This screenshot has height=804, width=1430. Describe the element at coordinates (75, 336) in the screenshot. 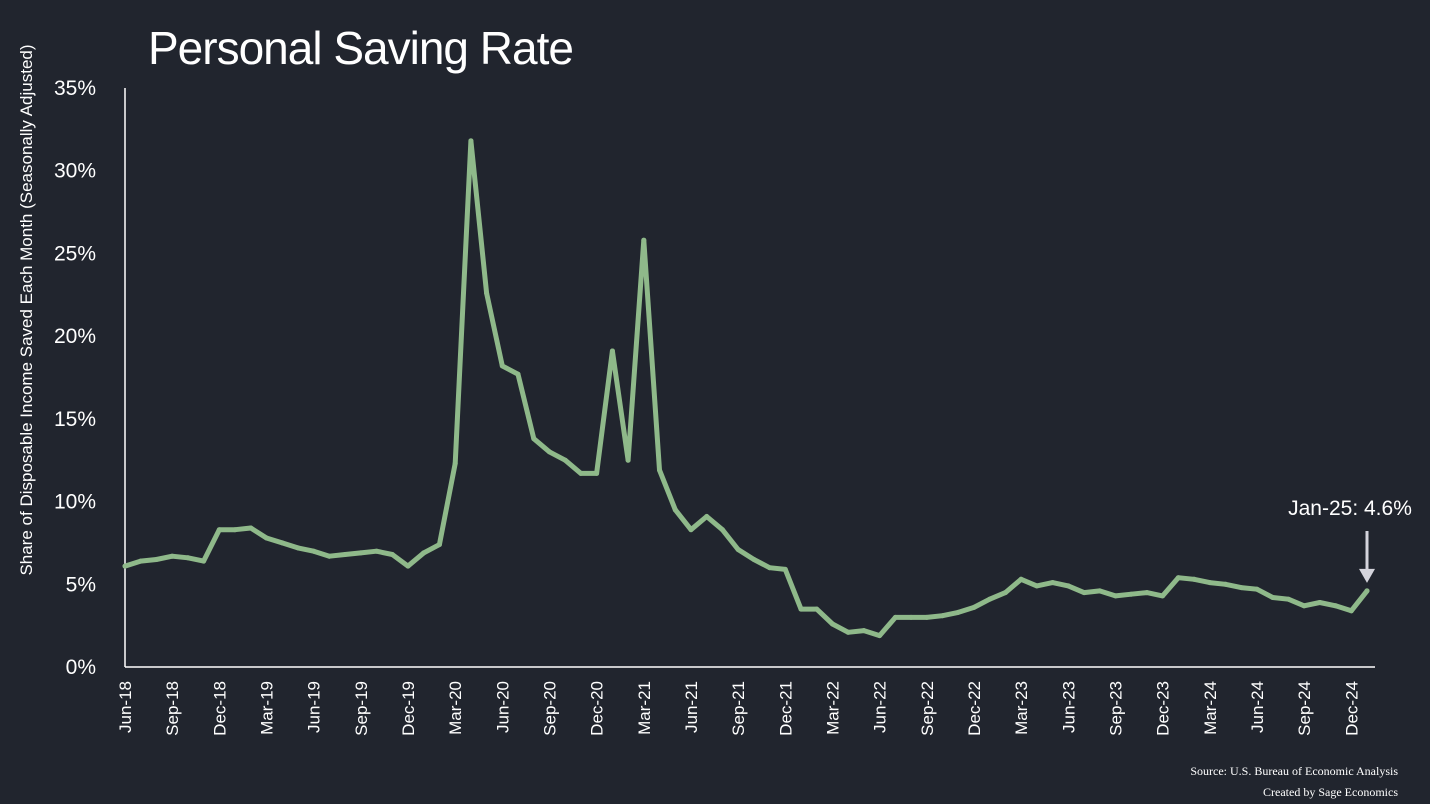

I see `y-tick-label: 20%` at that location.